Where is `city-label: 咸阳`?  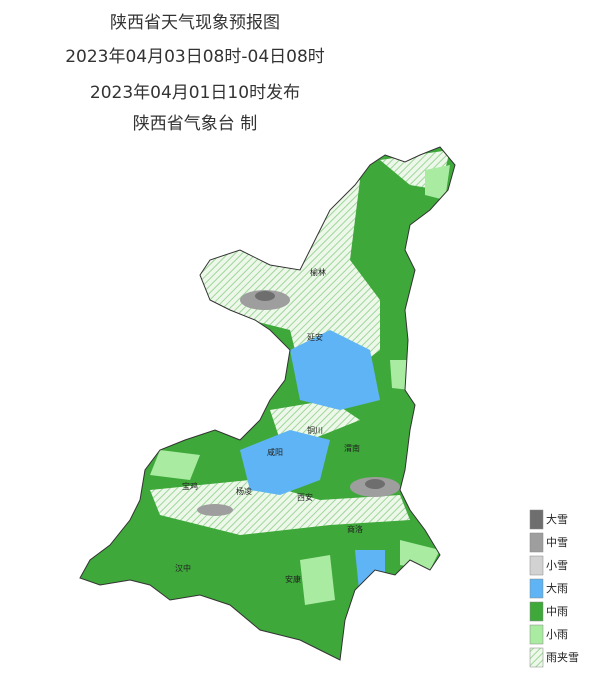 city-label: 咸阳 is located at coordinates (275, 452).